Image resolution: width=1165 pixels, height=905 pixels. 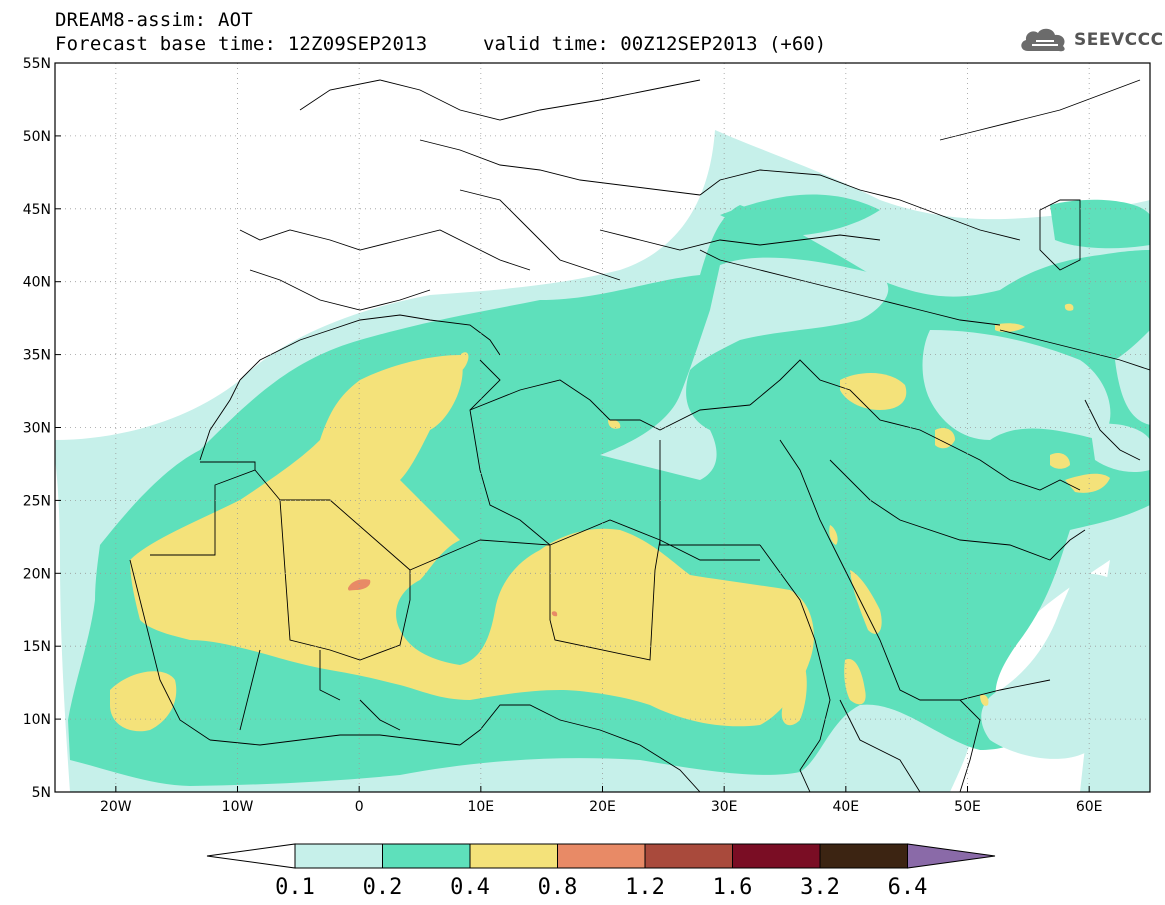 What do you see at coordinates (295, 887) in the screenshot?
I see `legend-threshold-label: 0.1` at bounding box center [295, 887].